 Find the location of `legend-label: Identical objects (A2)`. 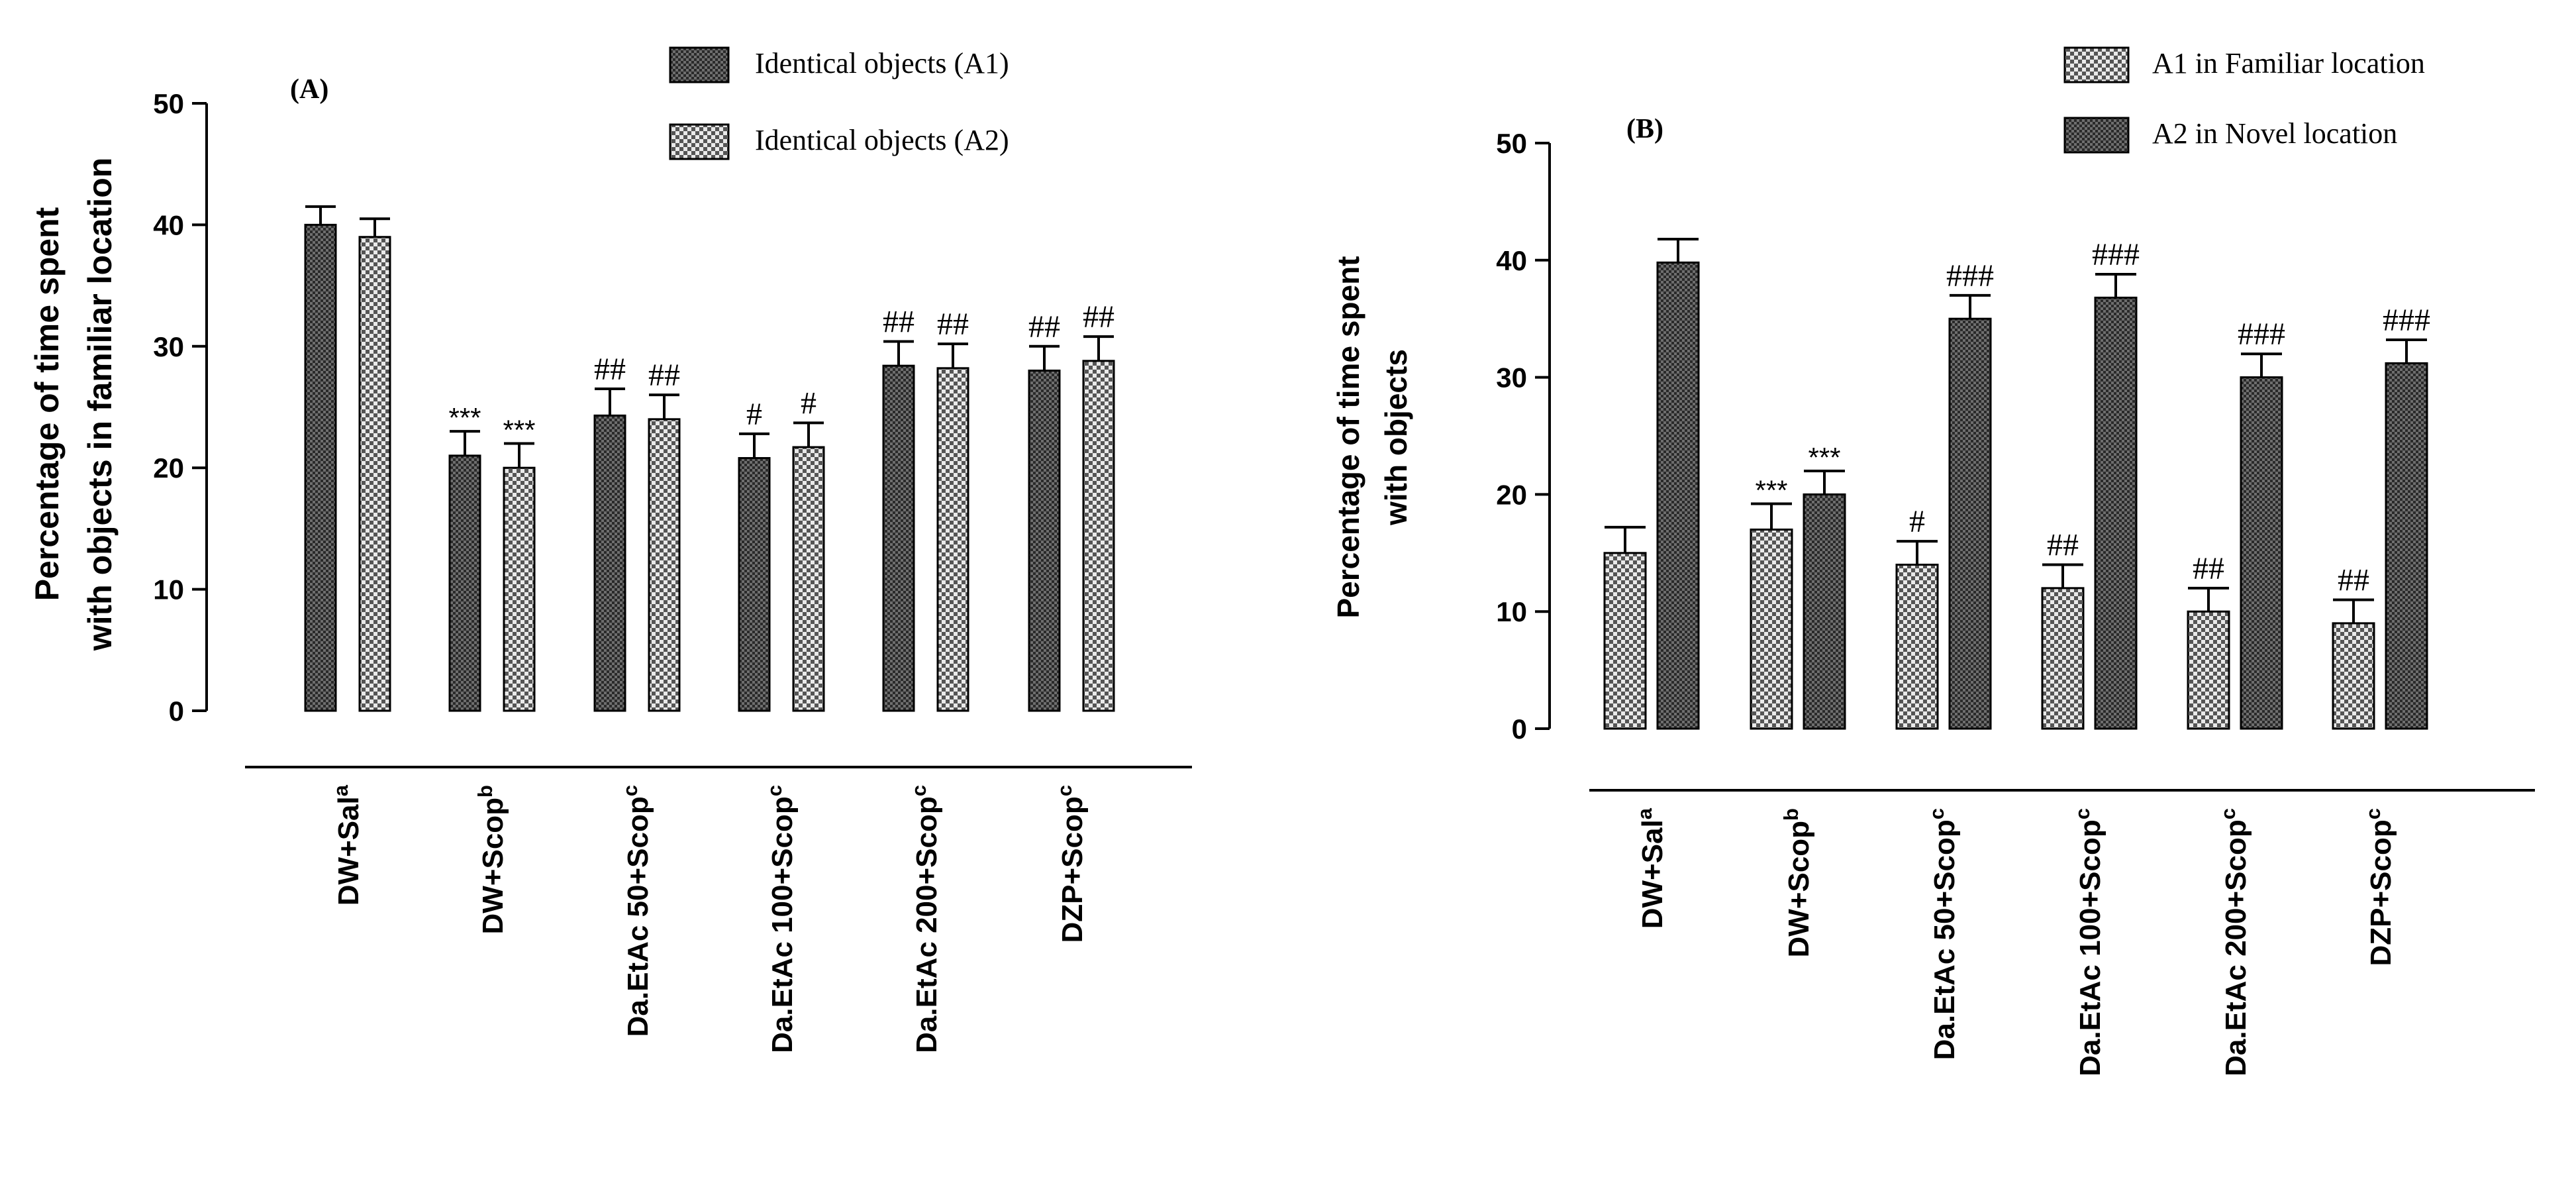

legend-label: Identical objects (A2) is located at coordinates (882, 140).